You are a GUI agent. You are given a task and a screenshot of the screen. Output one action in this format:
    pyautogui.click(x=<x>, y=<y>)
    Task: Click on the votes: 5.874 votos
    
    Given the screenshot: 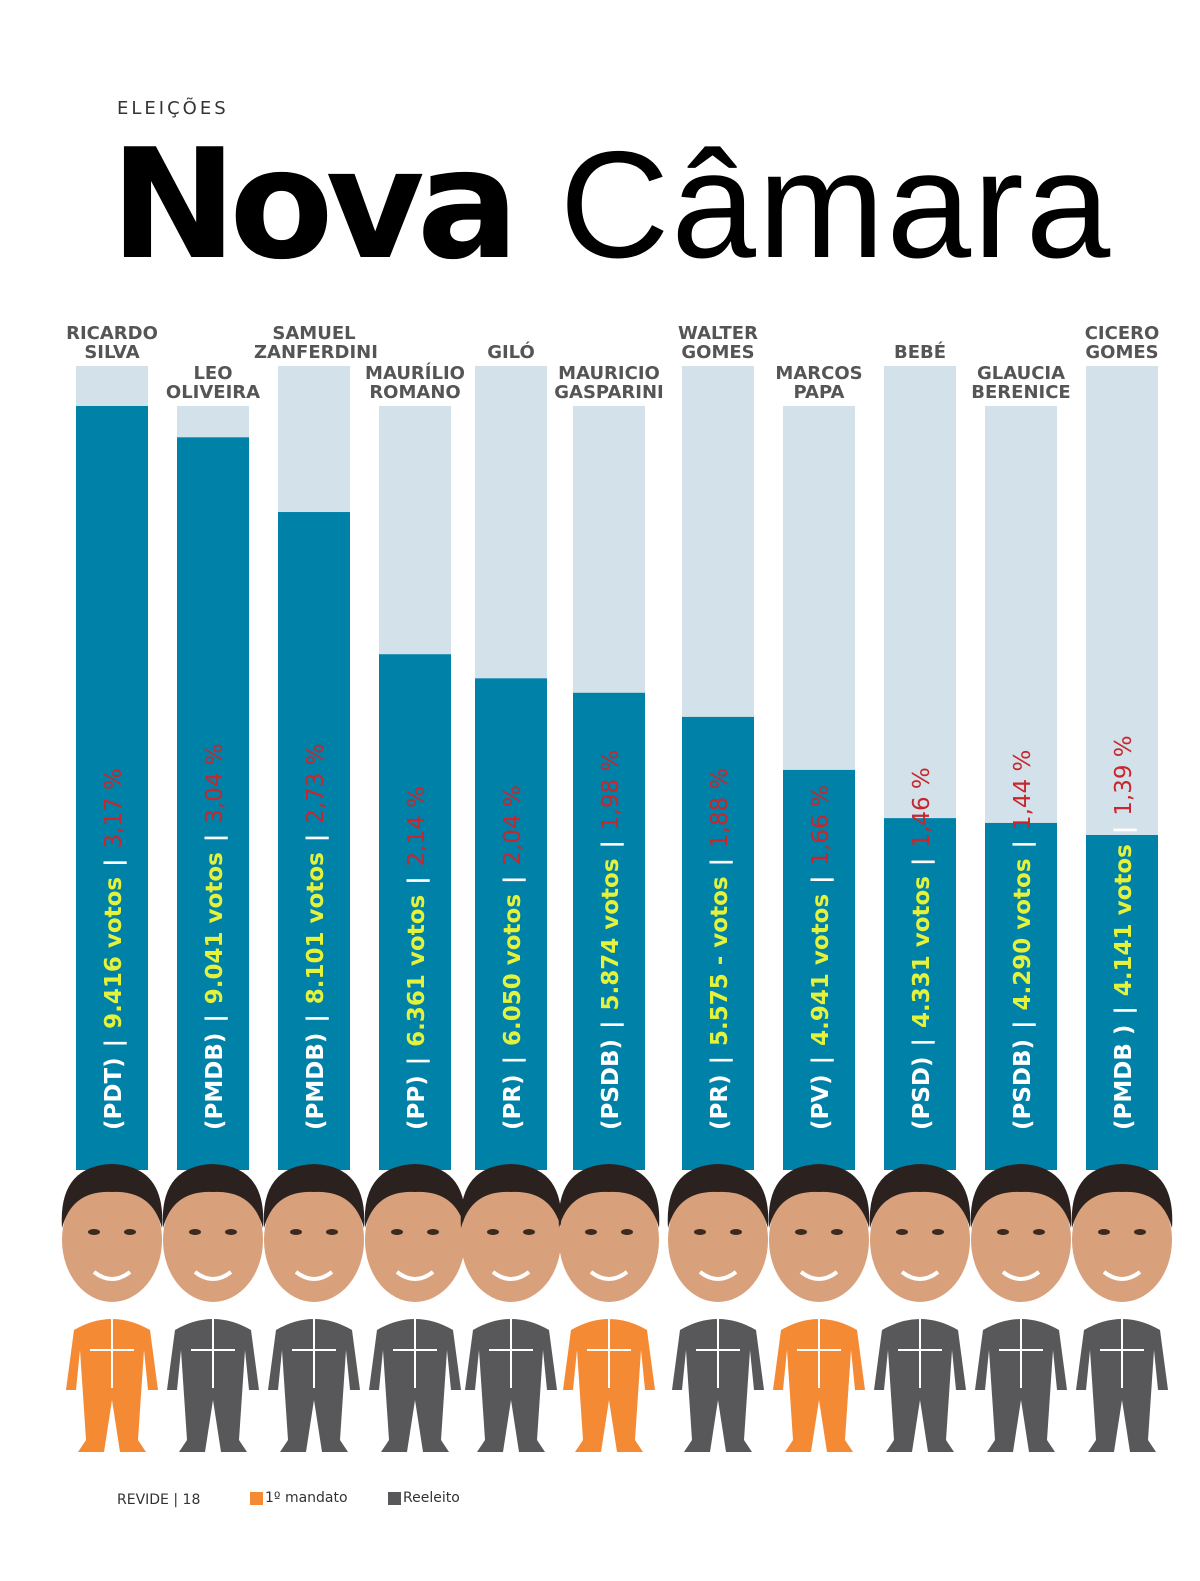 What is the action you would take?
    pyautogui.click(x=611, y=934)
    